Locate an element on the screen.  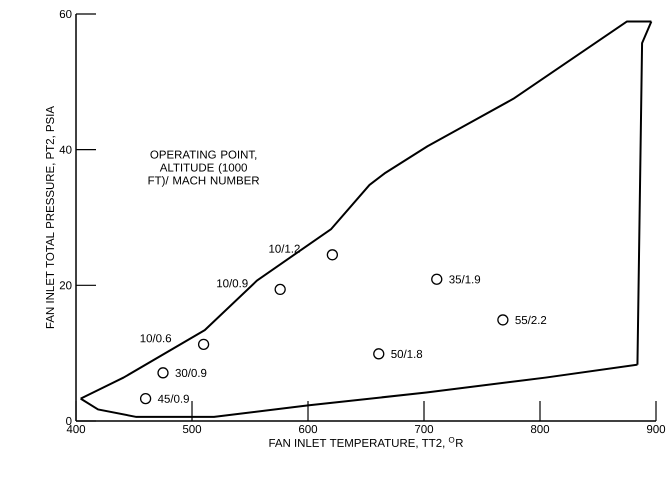
annotation: 55/2.2 is located at coordinates (530, 320).